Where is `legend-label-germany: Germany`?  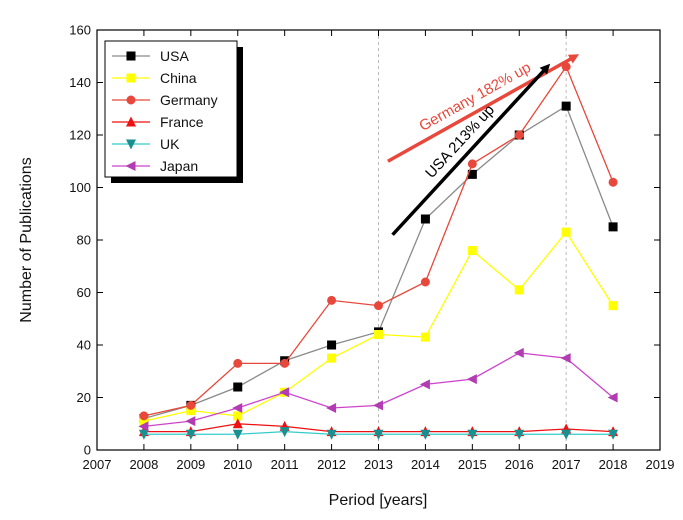 legend-label-germany: Germany is located at coordinates (189, 100).